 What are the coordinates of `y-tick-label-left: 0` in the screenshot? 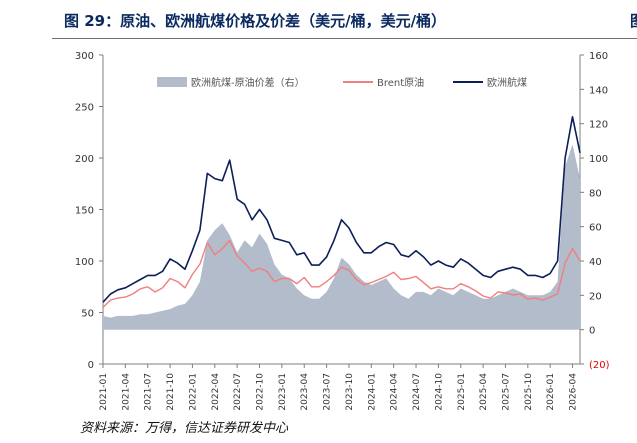 It's located at (91, 365).